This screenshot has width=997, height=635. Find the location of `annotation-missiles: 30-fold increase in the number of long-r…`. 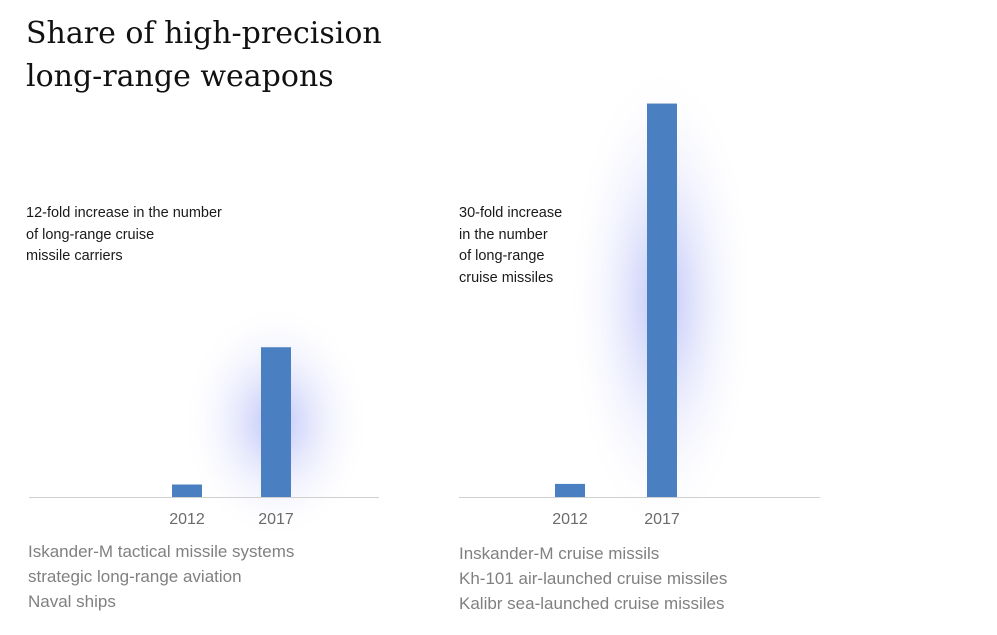

annotation-missiles: 30-fold increase in the number of long-r… is located at coordinates (510, 246).